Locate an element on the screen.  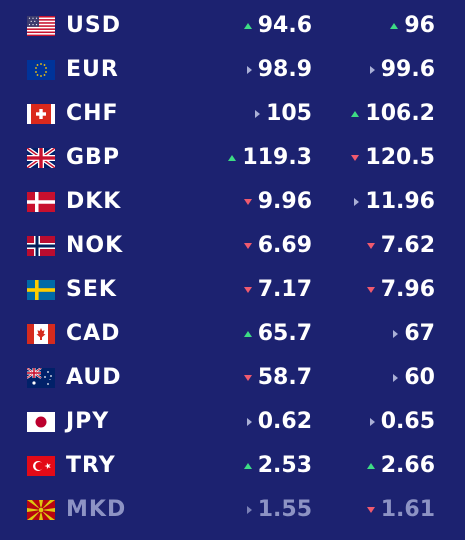
sell-rate: 2.66 is located at coordinates (400, 466).